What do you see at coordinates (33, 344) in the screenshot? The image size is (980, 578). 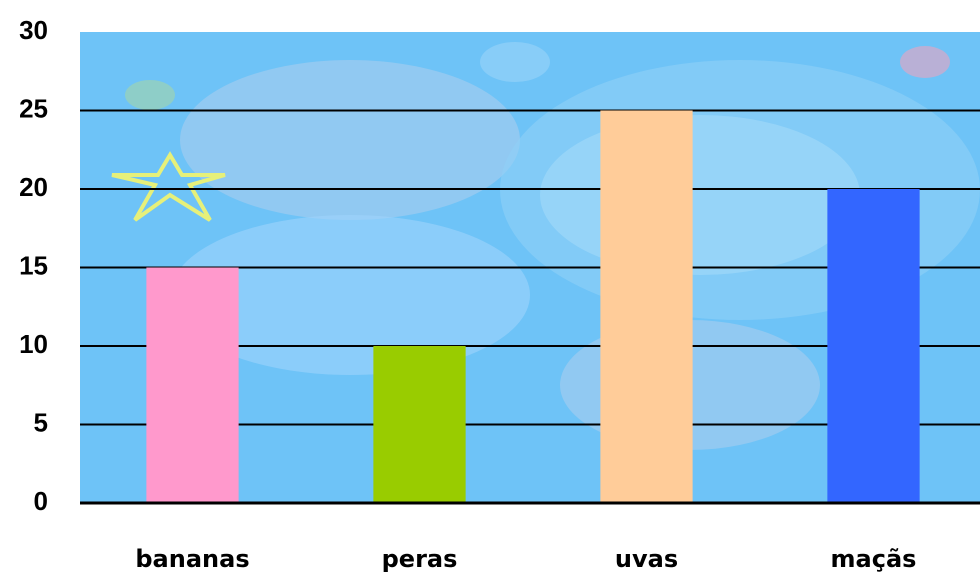 I see `y-tick-label: 10` at bounding box center [33, 344].